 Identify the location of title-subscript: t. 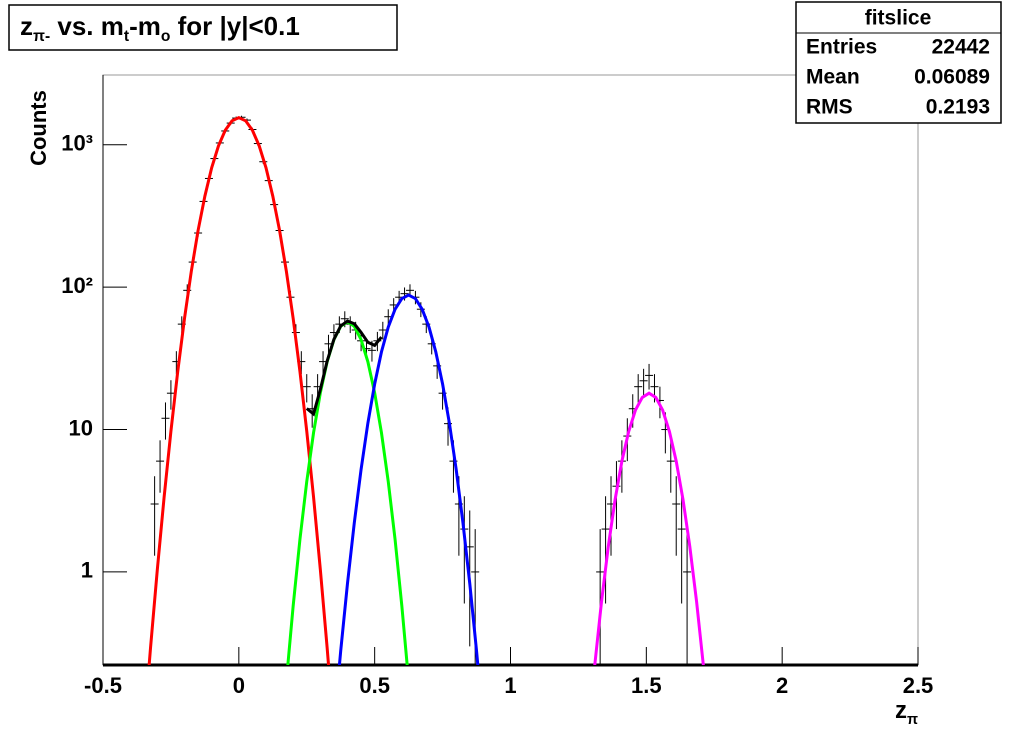
(126, 36).